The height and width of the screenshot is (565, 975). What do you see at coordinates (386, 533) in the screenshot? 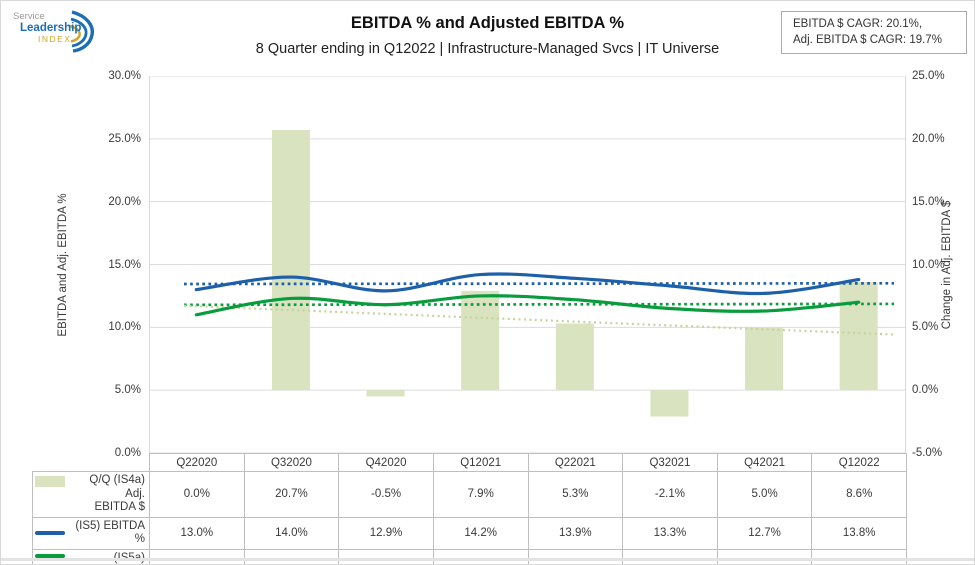
I see `value-cell: 12.9%` at bounding box center [386, 533].